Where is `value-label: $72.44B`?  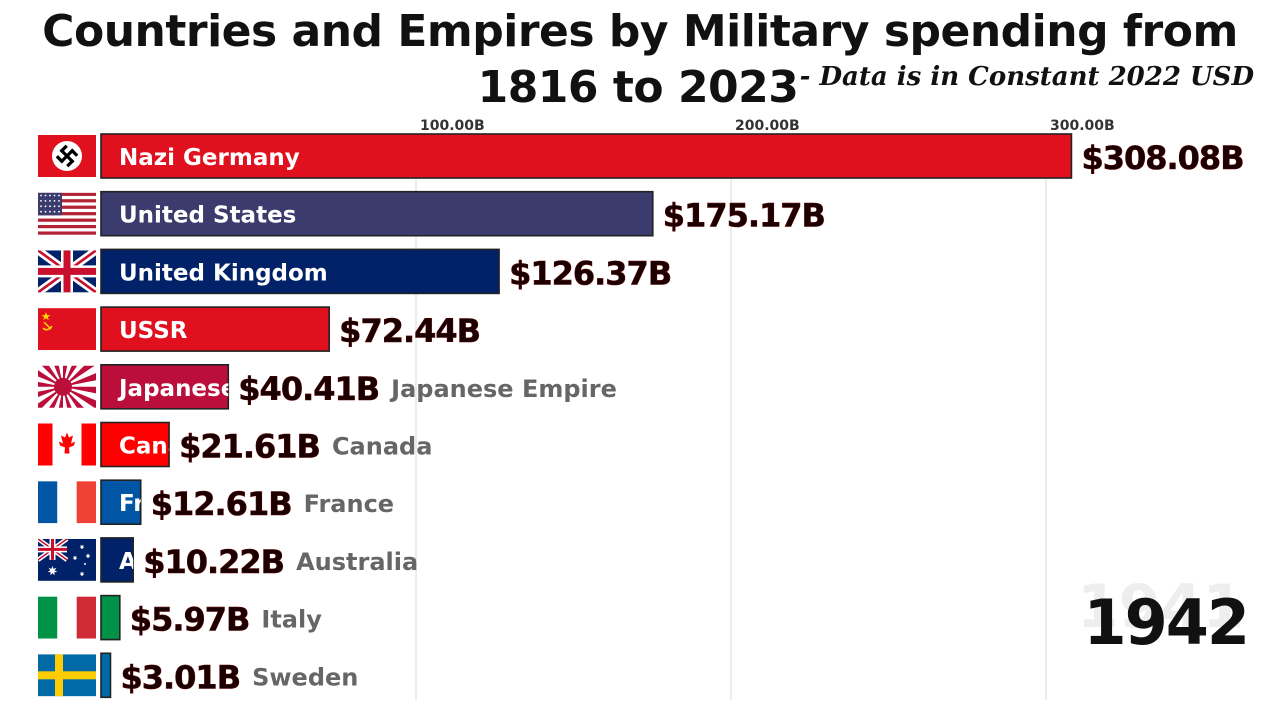 value-label: $72.44B is located at coordinates (409, 331).